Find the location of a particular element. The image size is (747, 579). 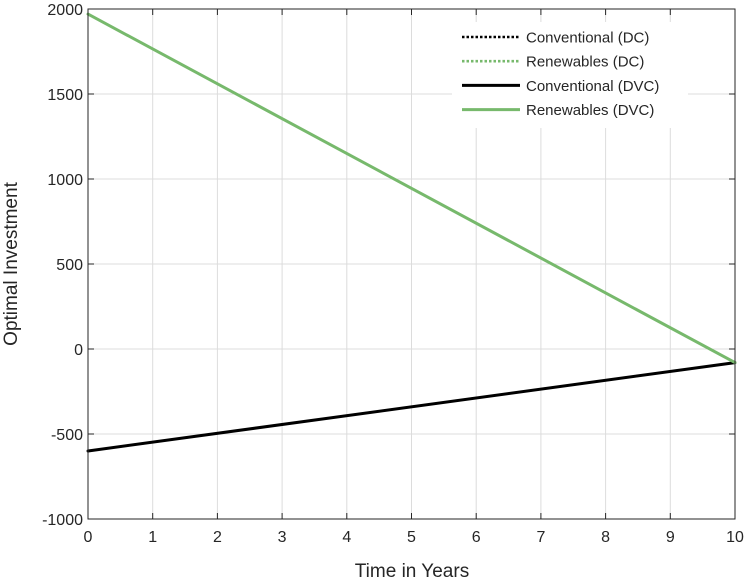

y-tick-label: 1500 is located at coordinates (65, 95).